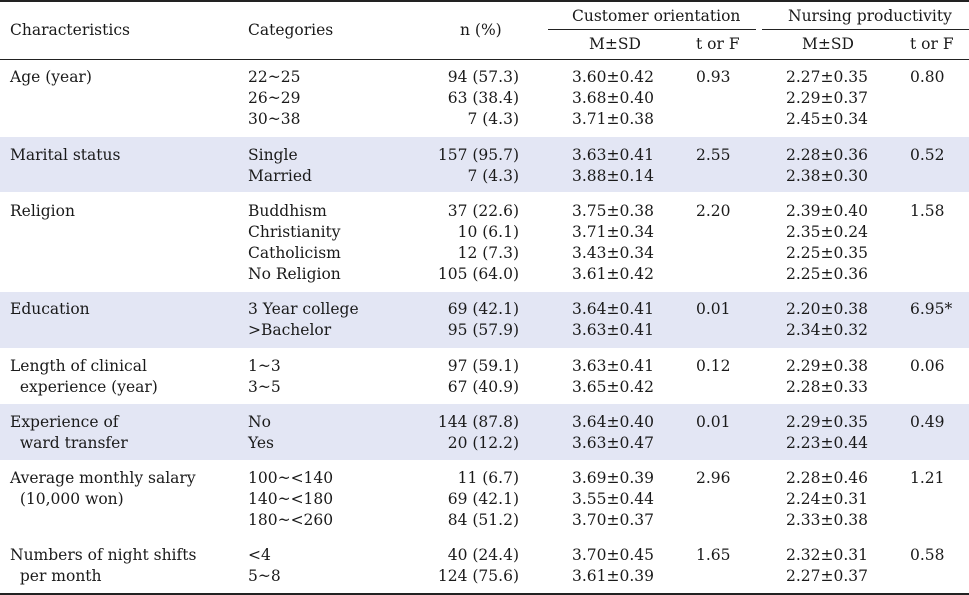  Describe the element at coordinates (713, 478) in the screenshot. I see `co-t-cell: 2.96` at that location.